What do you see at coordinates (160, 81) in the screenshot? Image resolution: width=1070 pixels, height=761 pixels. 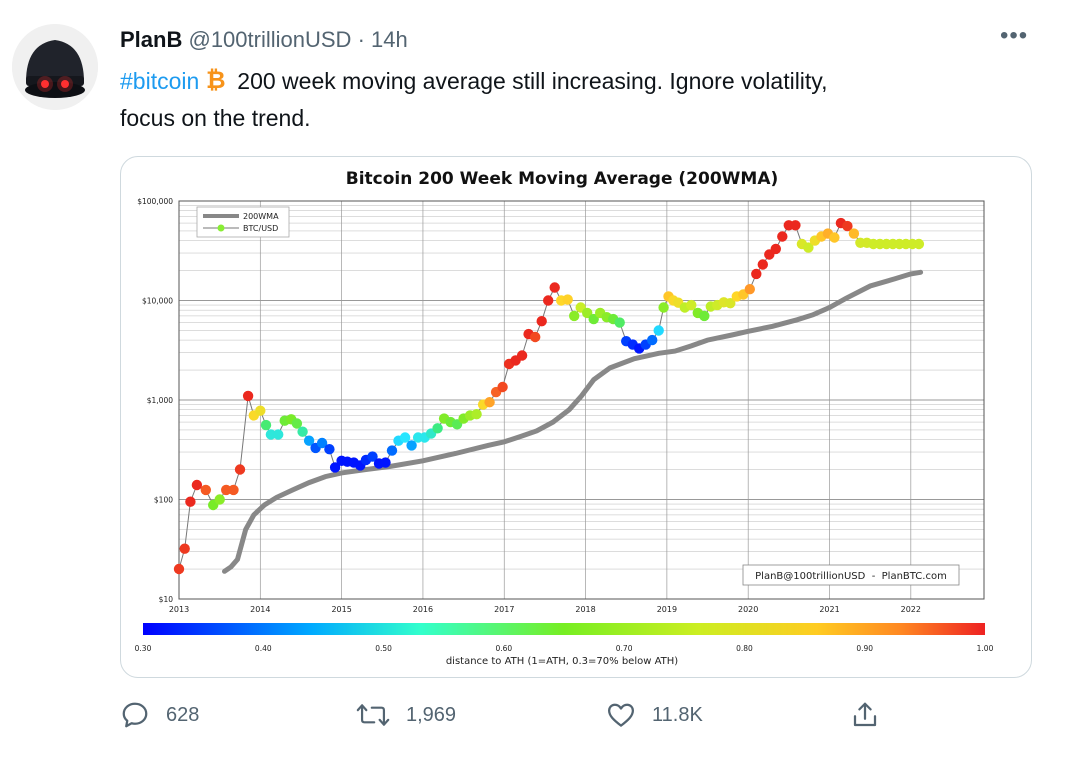 I see `hashtag-link: #bitcoin` at bounding box center [160, 81].